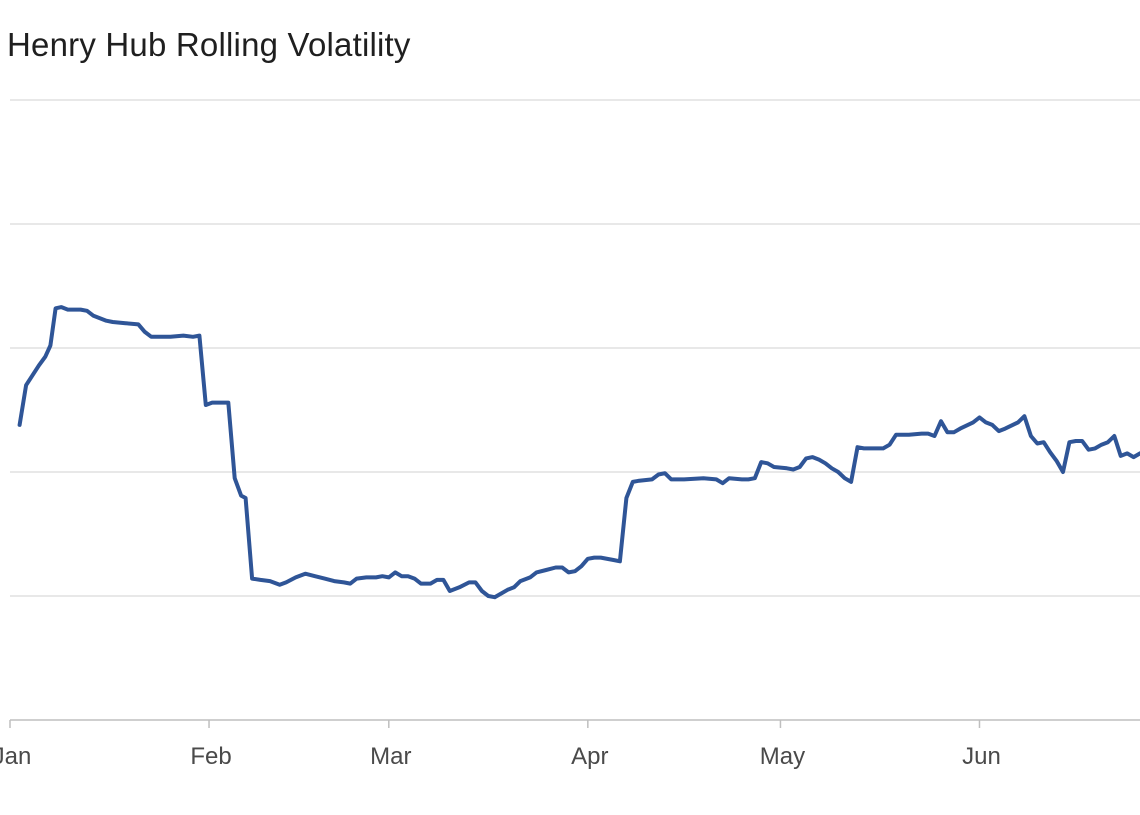 Image resolution: width=1140 pixels, height=815 pixels. Describe the element at coordinates (390, 756) in the screenshot. I see `x-tick-label-mar: Mar` at that location.